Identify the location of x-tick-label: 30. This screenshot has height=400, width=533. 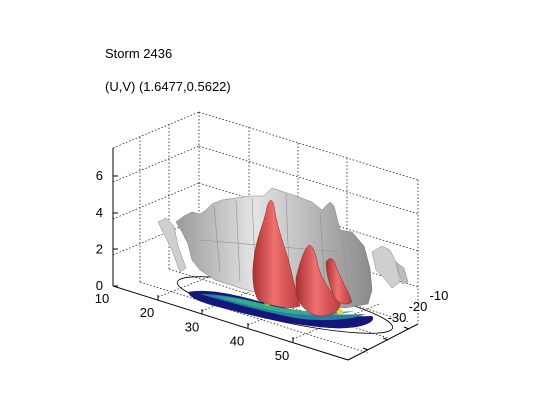
(192, 326).